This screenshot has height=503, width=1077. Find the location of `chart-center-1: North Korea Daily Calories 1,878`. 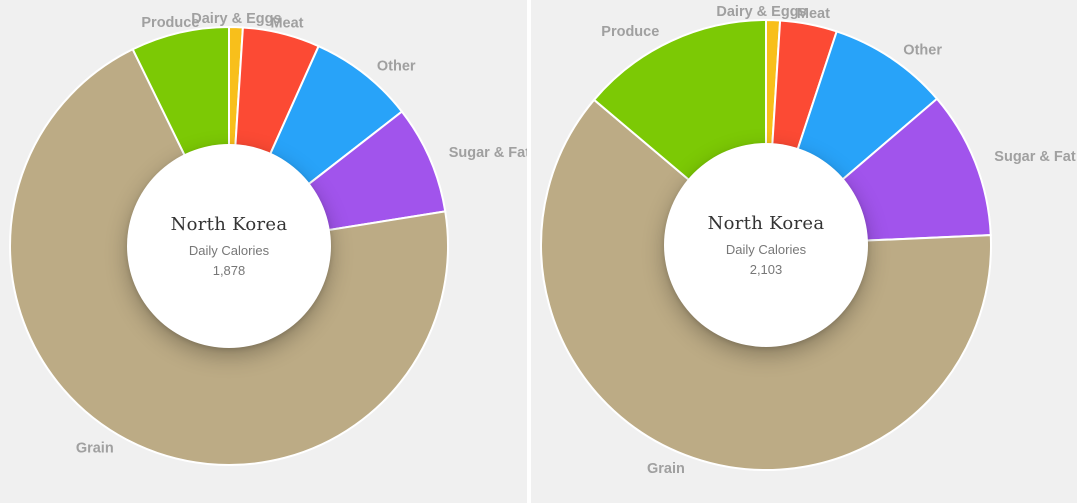

chart-center-1: North Korea Daily Calories 1,878 is located at coordinates (229, 246).